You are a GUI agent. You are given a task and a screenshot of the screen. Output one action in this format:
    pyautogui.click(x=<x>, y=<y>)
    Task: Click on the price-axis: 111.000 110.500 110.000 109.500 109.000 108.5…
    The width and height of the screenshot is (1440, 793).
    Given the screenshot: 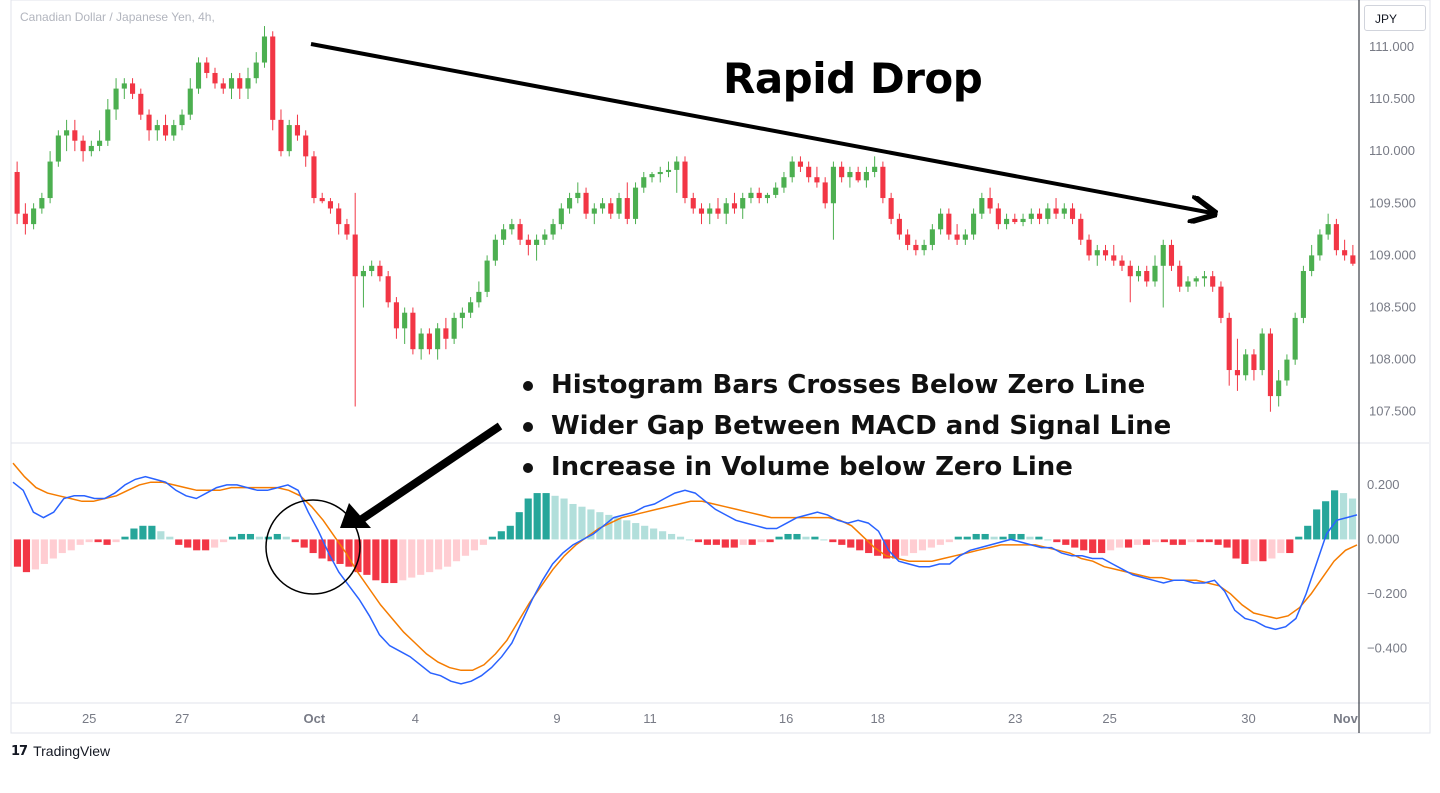 What is the action you would take?
    pyautogui.click(x=1392, y=229)
    